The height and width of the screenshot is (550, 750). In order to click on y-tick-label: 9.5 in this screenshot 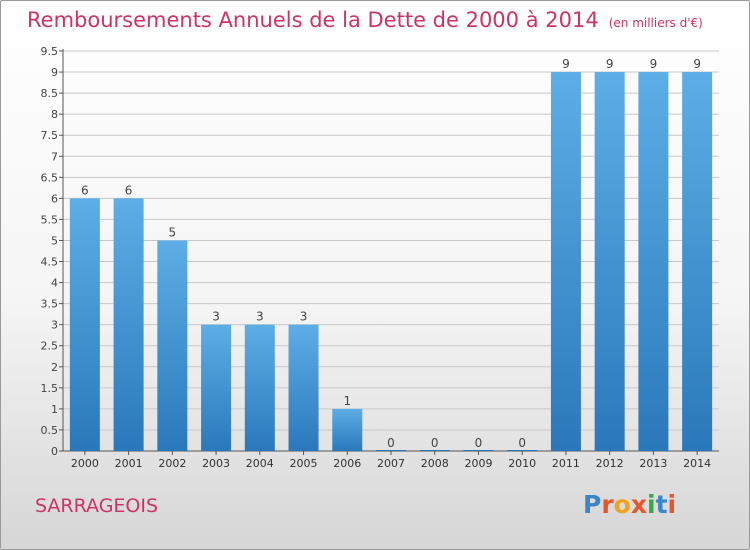, I will do `click(50, 51)`.